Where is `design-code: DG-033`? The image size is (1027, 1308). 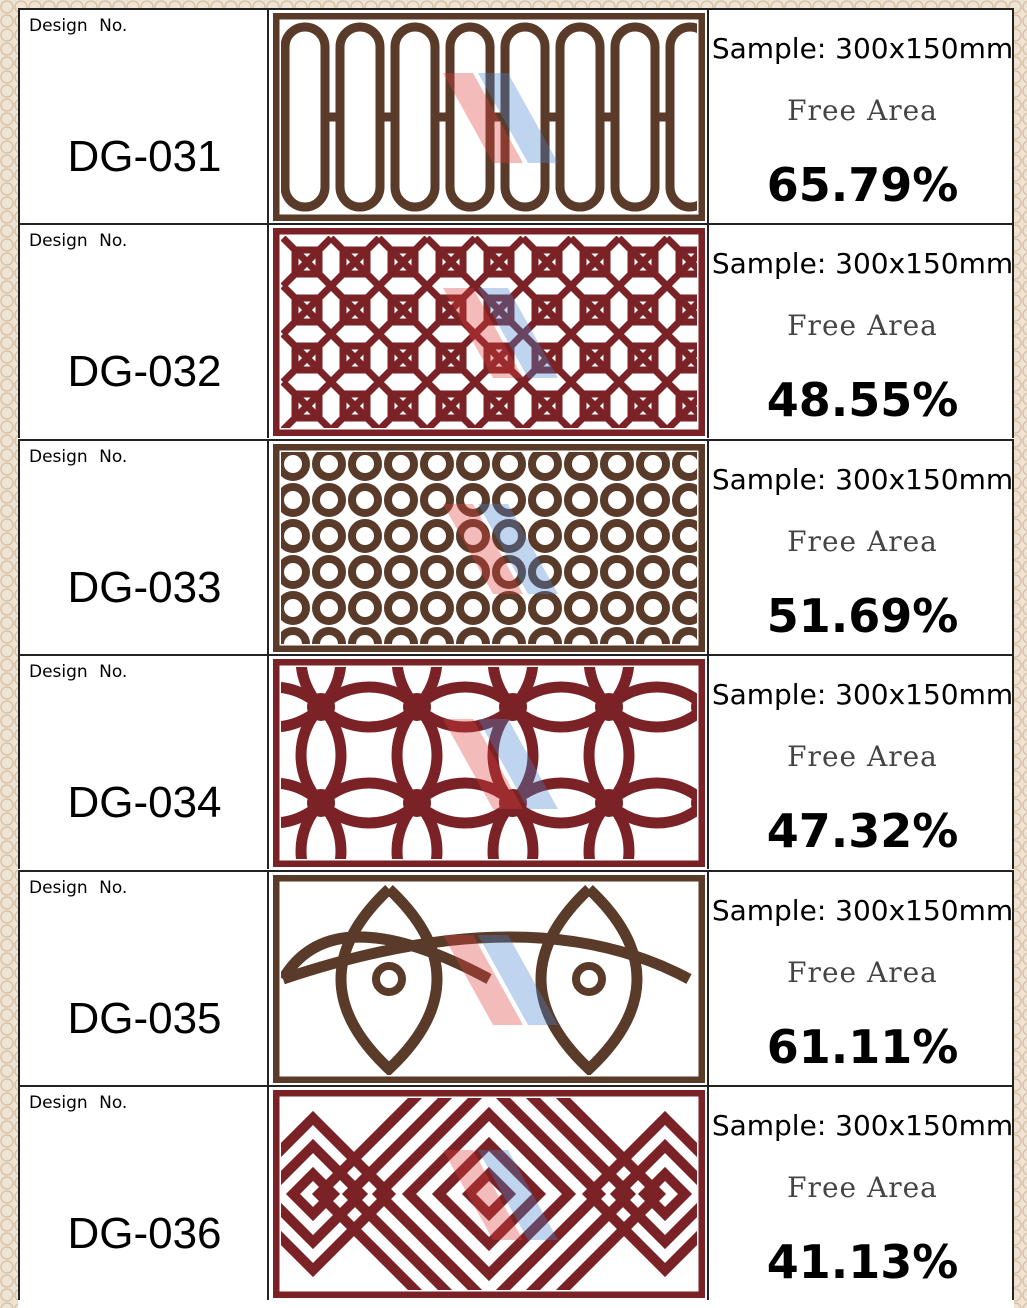
design-code: DG-033 is located at coordinates (144, 587).